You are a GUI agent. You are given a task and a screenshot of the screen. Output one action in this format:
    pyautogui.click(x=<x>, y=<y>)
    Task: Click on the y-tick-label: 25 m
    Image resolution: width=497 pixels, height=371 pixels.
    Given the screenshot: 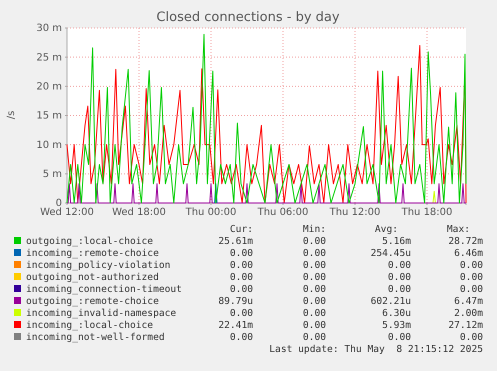 What is the action you would take?
    pyautogui.click(x=49, y=58)
    